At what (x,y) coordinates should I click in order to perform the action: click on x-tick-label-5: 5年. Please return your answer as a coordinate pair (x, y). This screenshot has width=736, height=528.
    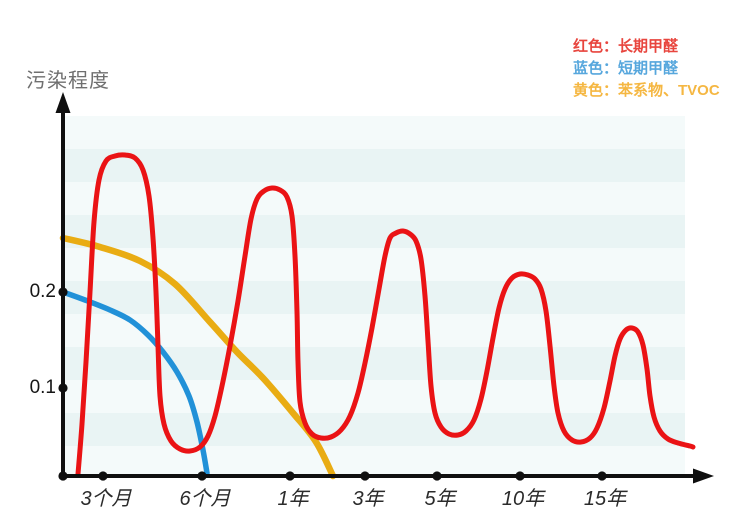
    Looking at the image, I should click on (440, 499).